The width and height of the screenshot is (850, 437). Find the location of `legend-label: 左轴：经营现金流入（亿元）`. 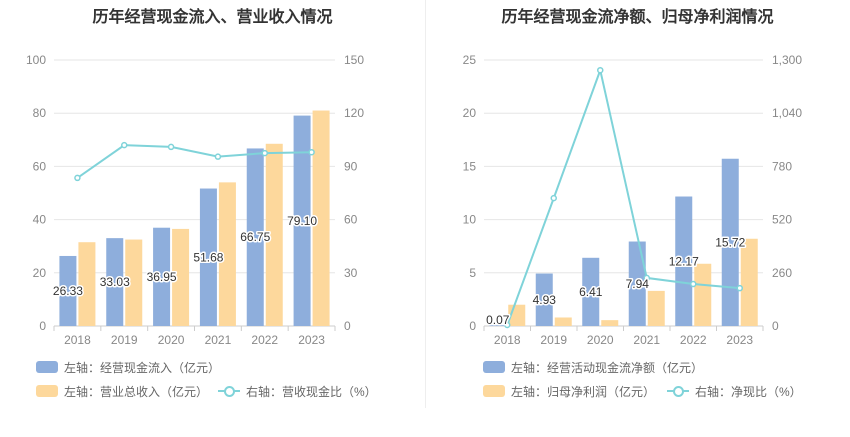

legend-label: 左轴：经营现金流入（亿元） is located at coordinates (142, 367).